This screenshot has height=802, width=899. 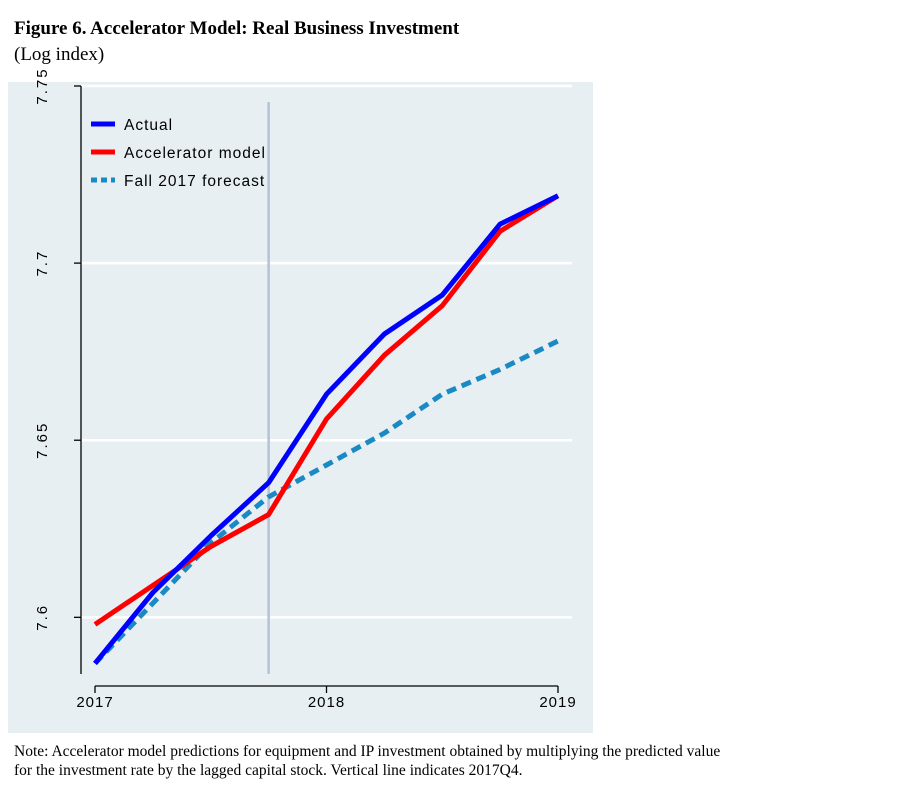 I want to click on legend-label: Actual, so click(x=148, y=125).